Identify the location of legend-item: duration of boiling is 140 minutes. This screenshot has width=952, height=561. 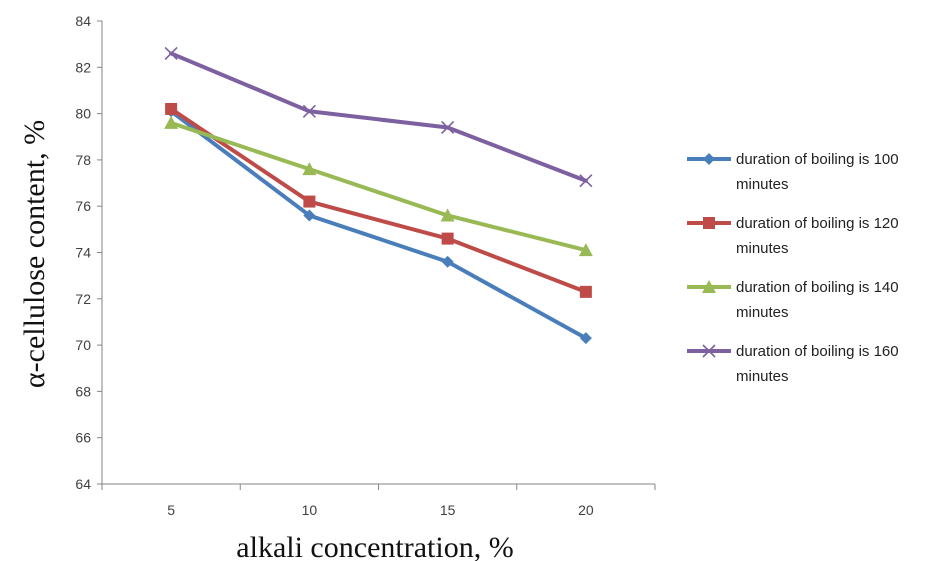
(793, 300).